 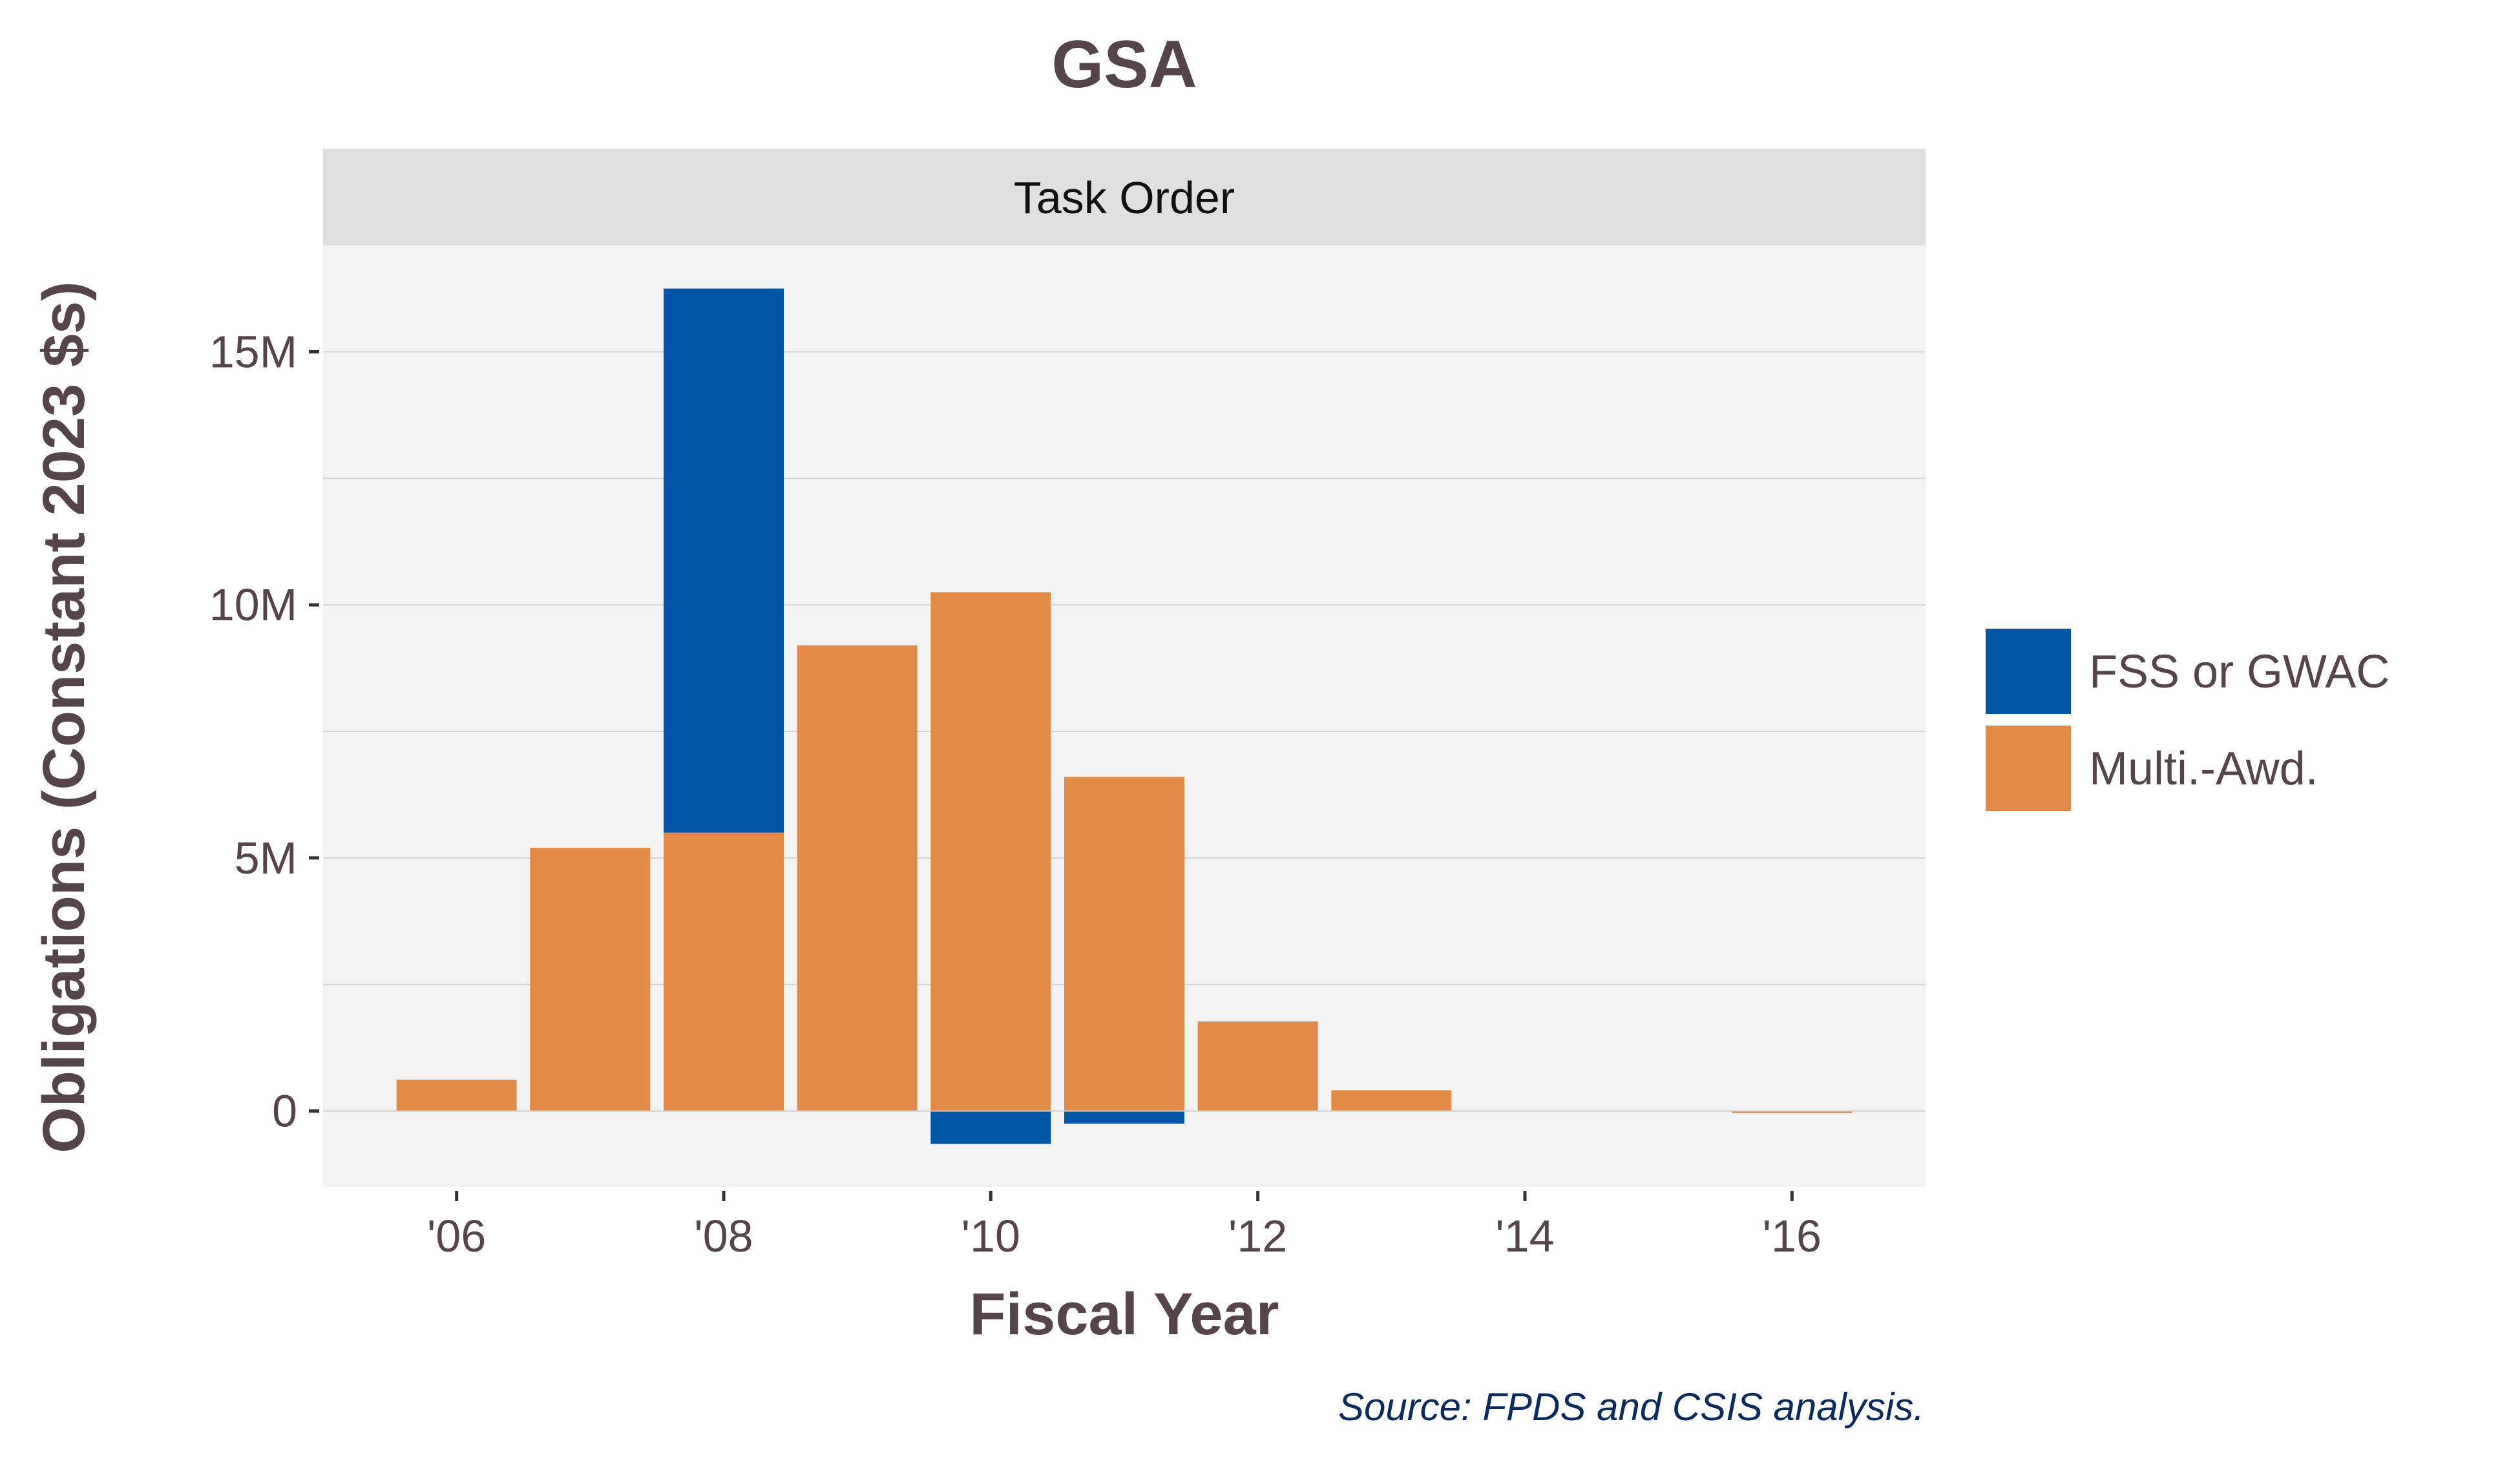 I want to click on bar-multi-awd-2012, so click(x=1258, y=1066).